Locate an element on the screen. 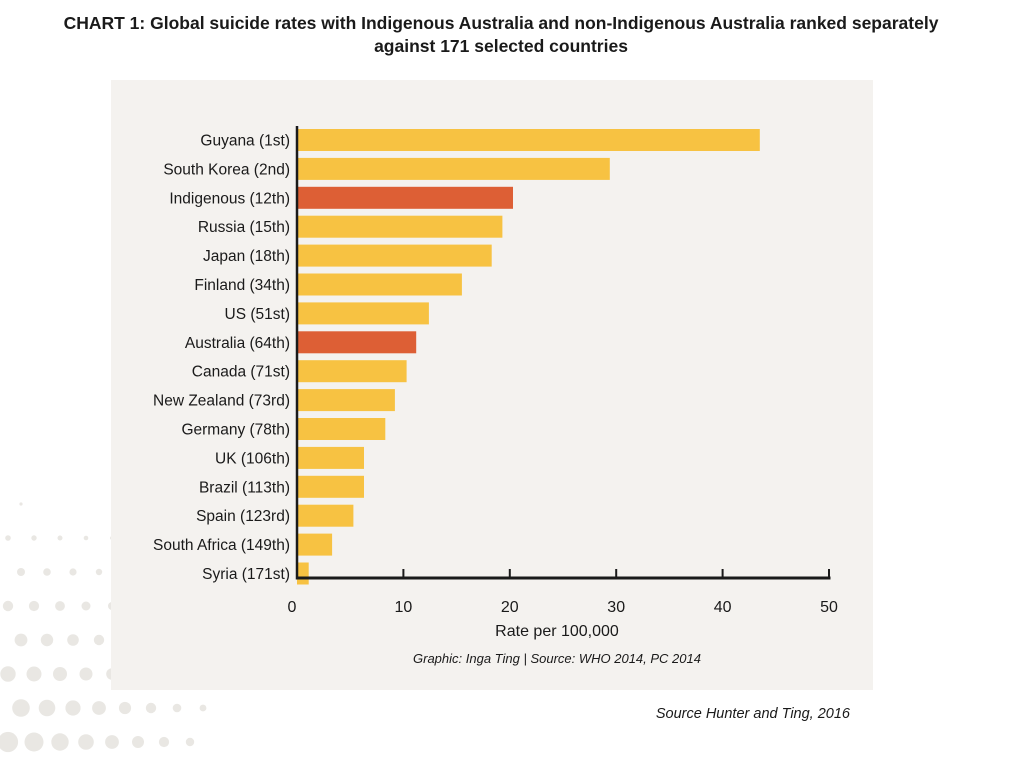 This screenshot has width=1019, height=767. x-tick-label: 10 is located at coordinates (404, 607).